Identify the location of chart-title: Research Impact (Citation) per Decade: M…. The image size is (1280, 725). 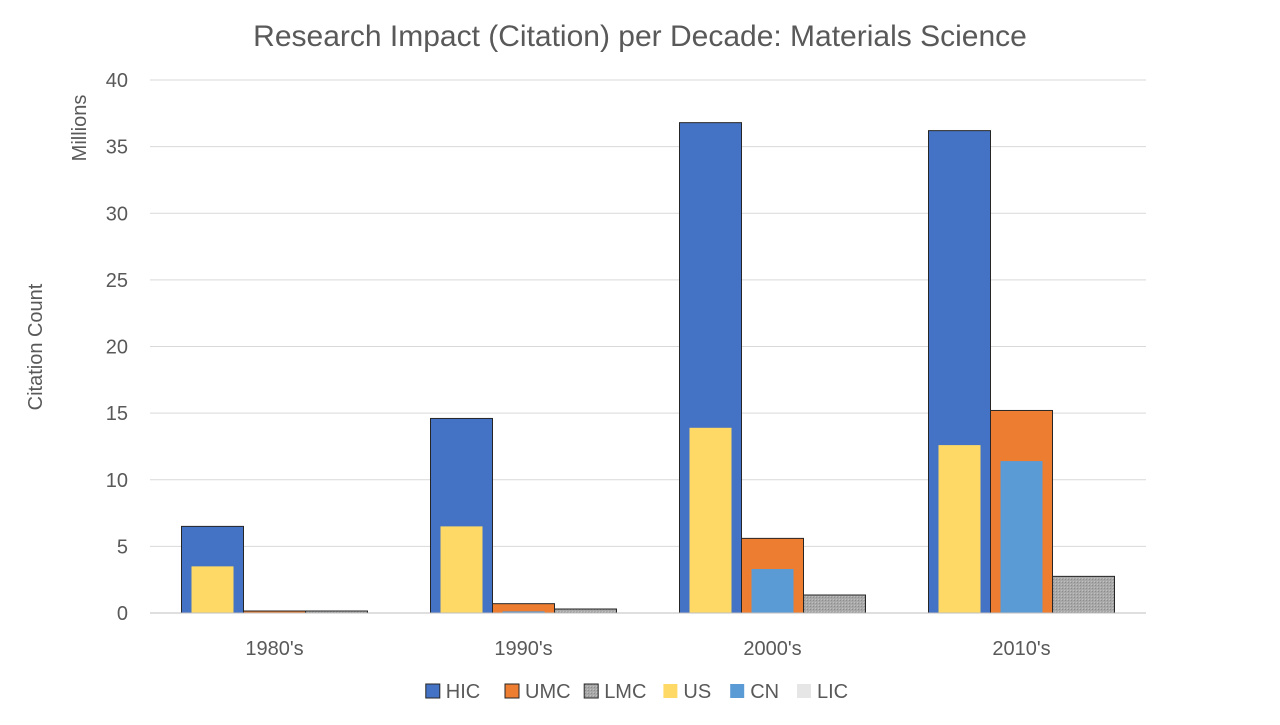
(640, 36).